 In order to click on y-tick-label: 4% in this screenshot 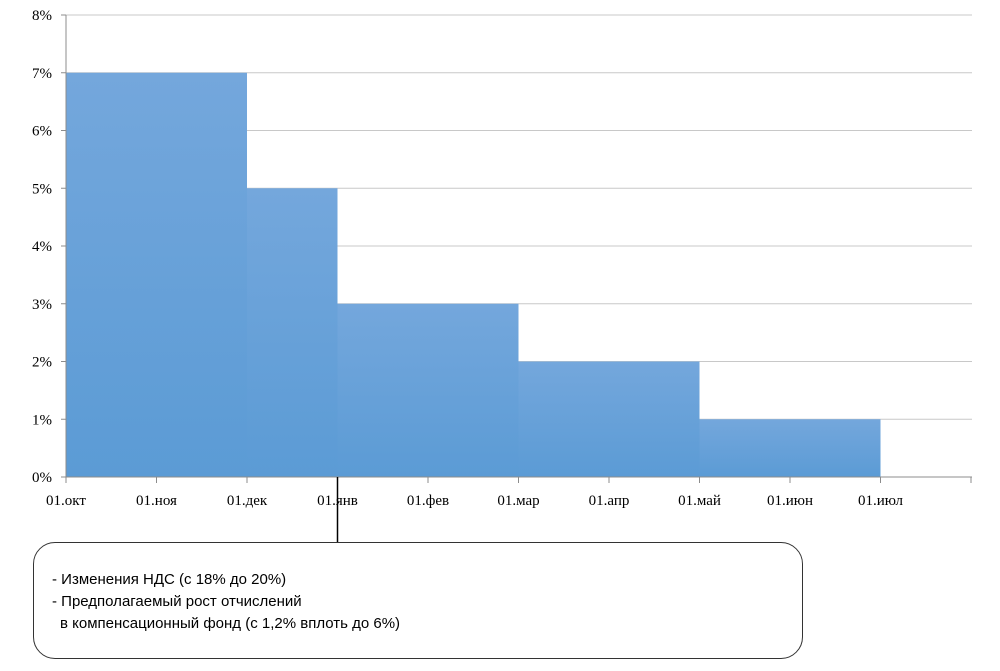, I will do `click(42, 247)`.